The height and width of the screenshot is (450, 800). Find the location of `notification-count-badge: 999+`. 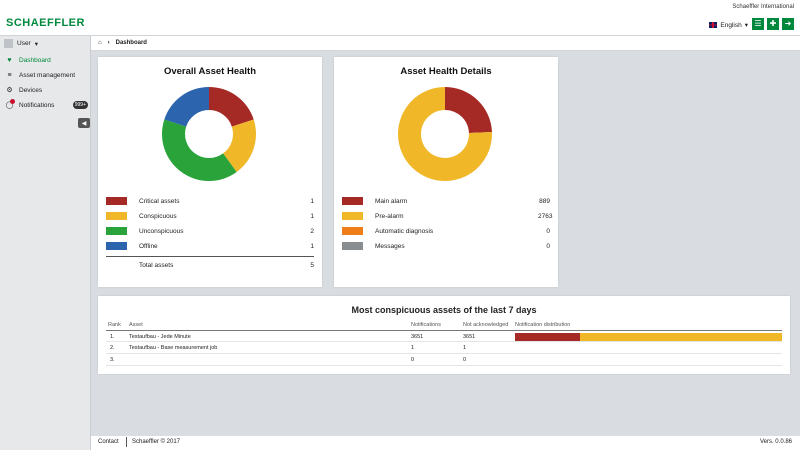

notification-count-badge: 999+ is located at coordinates (80, 105).